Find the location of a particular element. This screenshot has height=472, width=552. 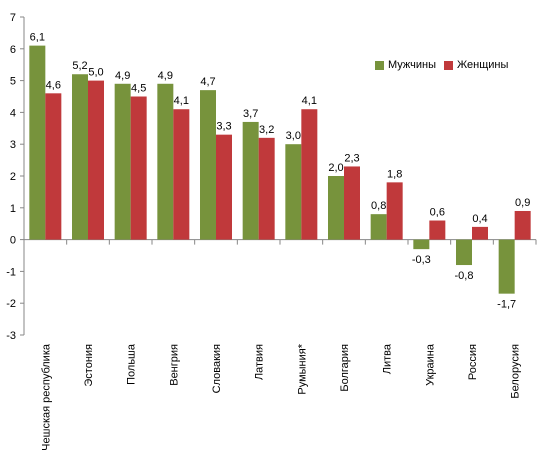

x-tick-label: Эстония is located at coordinates (89, 365).